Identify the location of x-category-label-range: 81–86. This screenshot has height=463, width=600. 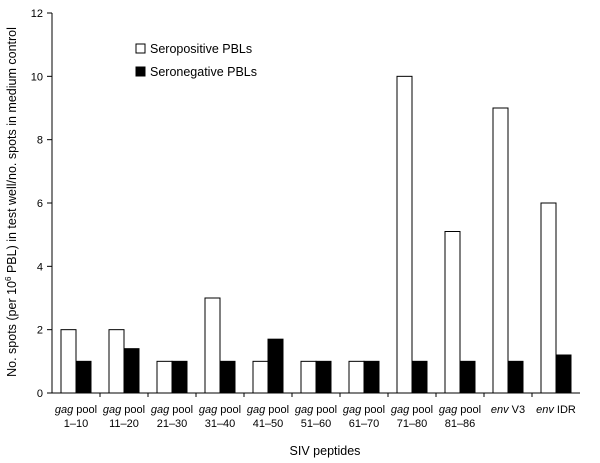
(460, 424).